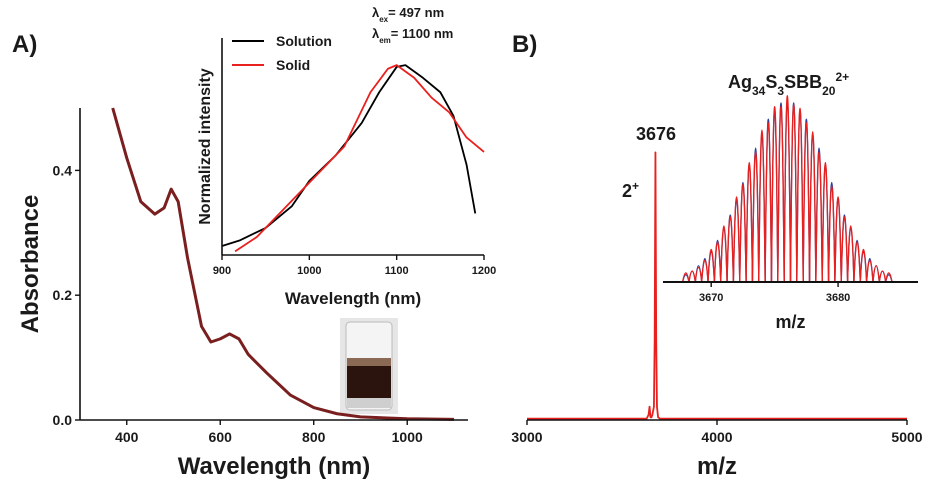  I want to click on y-tick-label: 0.2, so click(63, 295).